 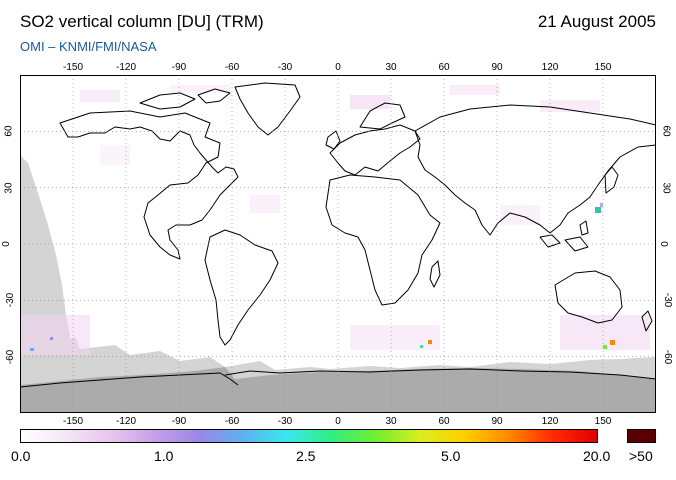 What do you see at coordinates (668, 356) in the screenshot?
I see `lat-tick-label-right: -60` at bounding box center [668, 356].